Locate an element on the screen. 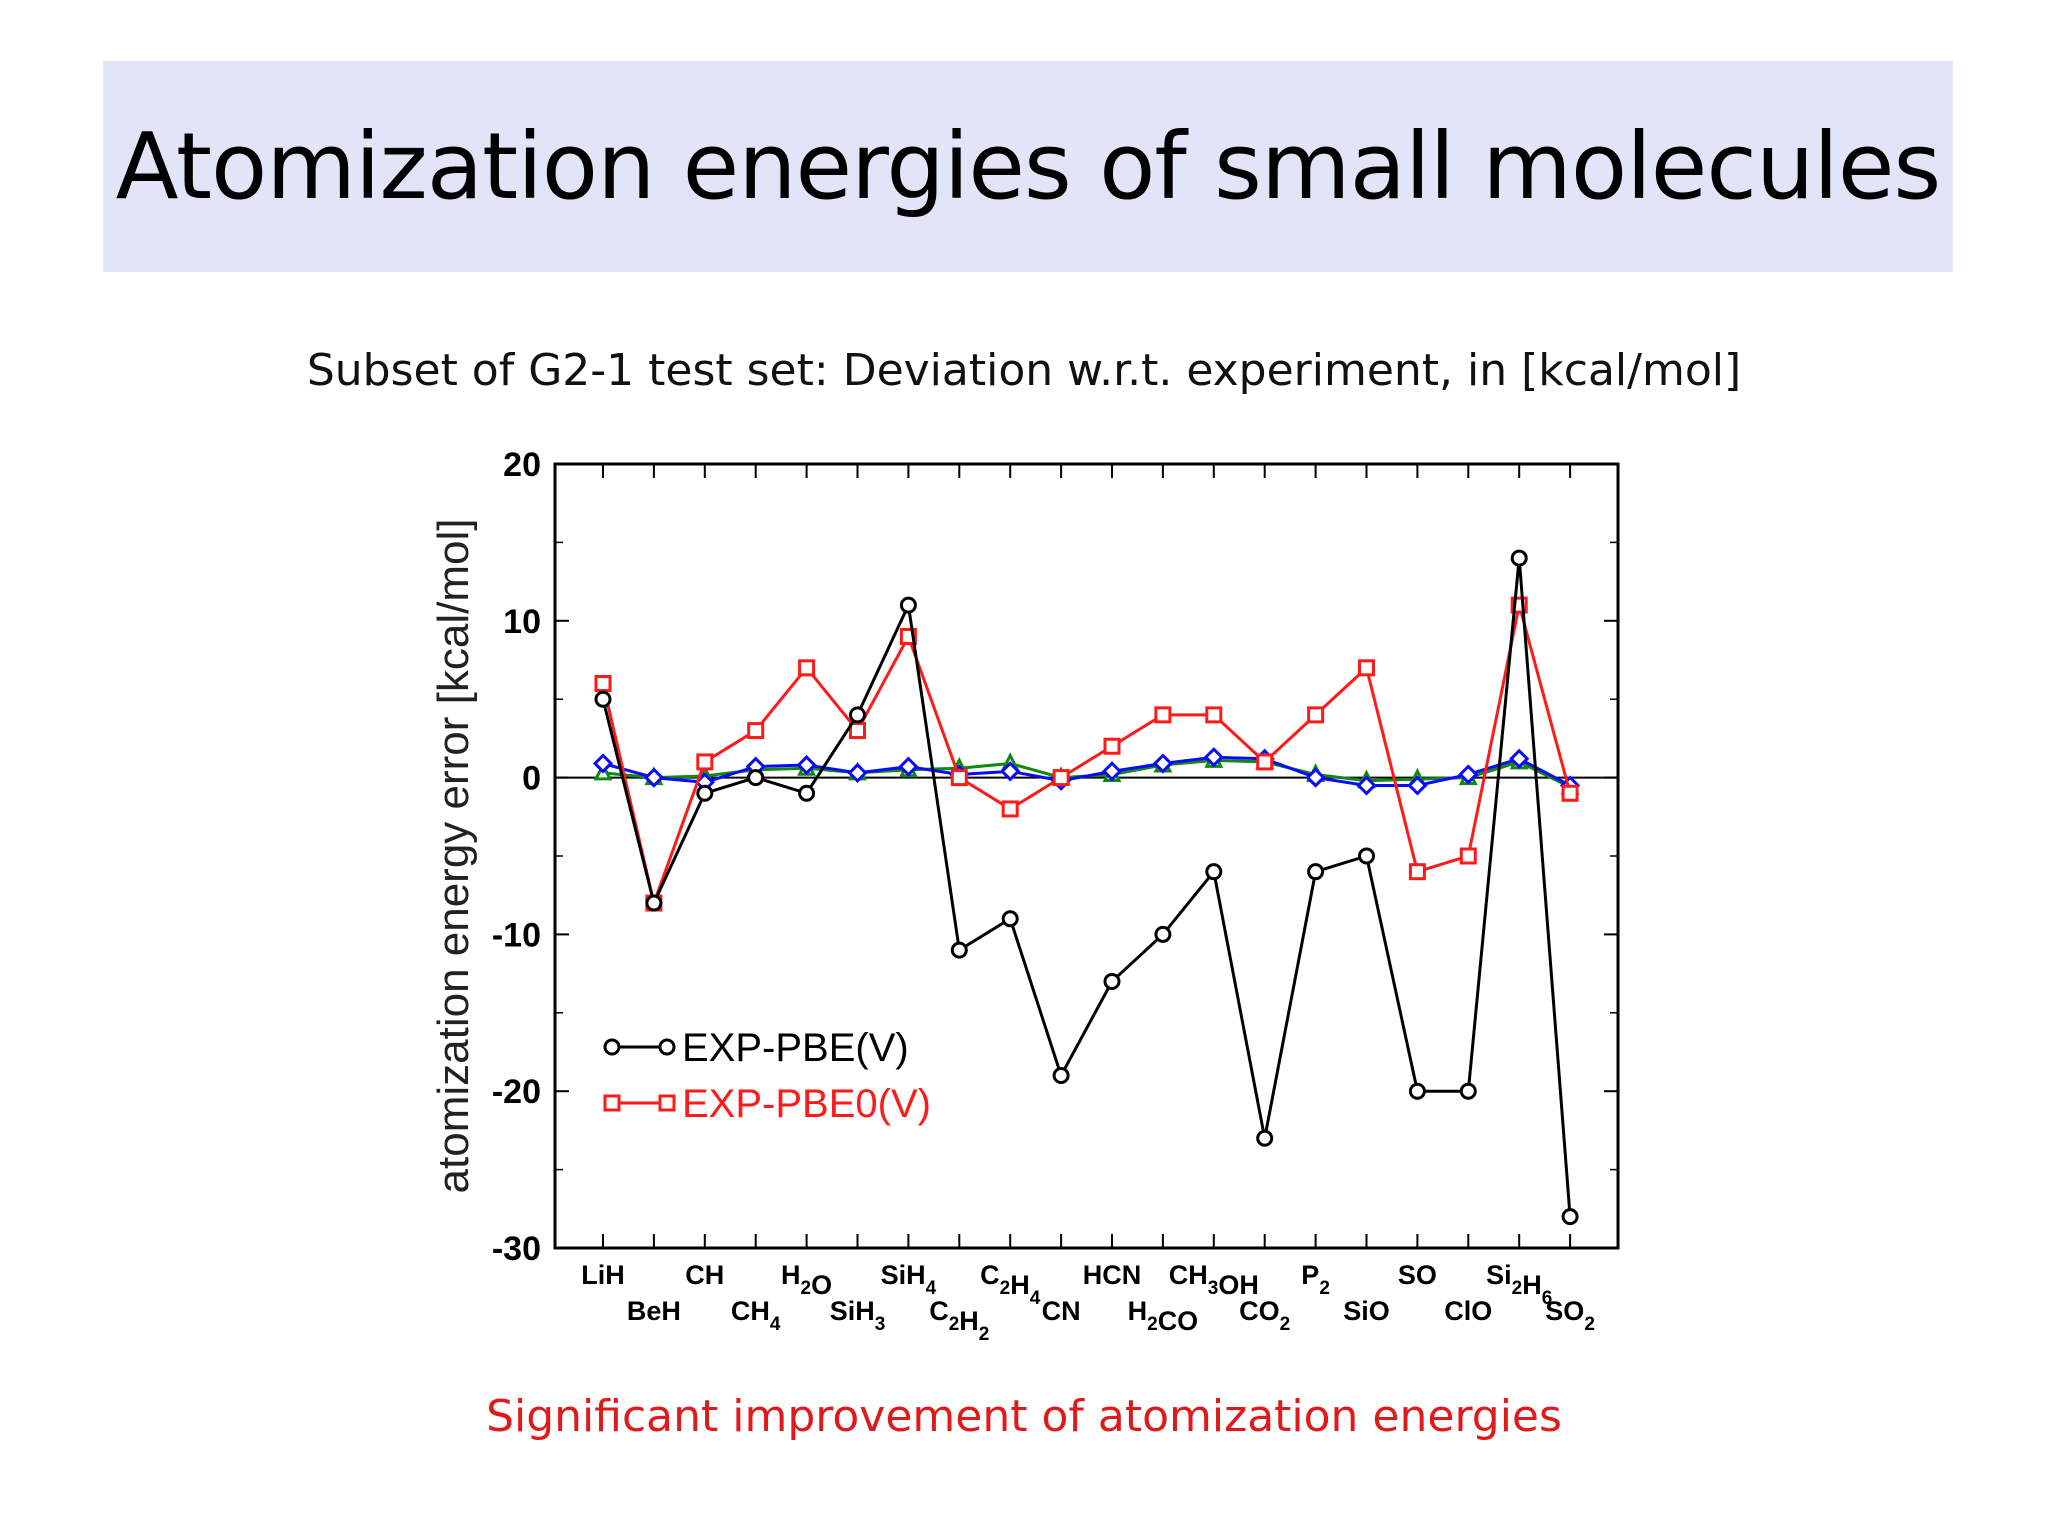  x-tick-label: SiH4 is located at coordinates (909, 1279).